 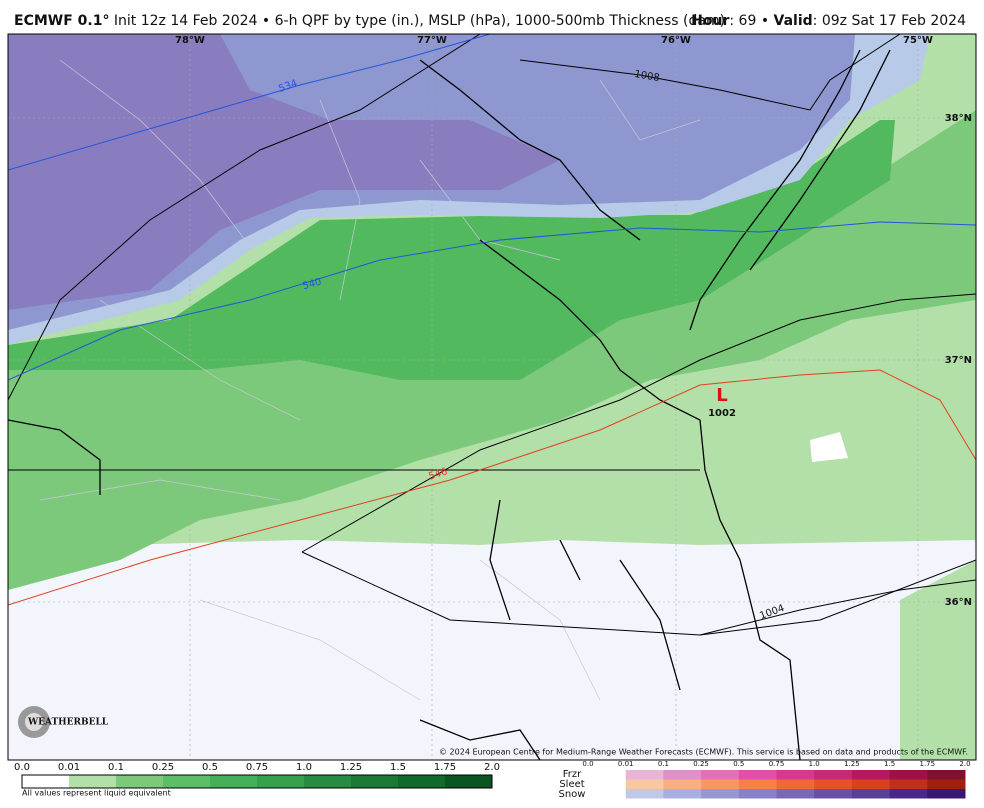 I want to click on latitude-label: 38°N, so click(x=958, y=118).